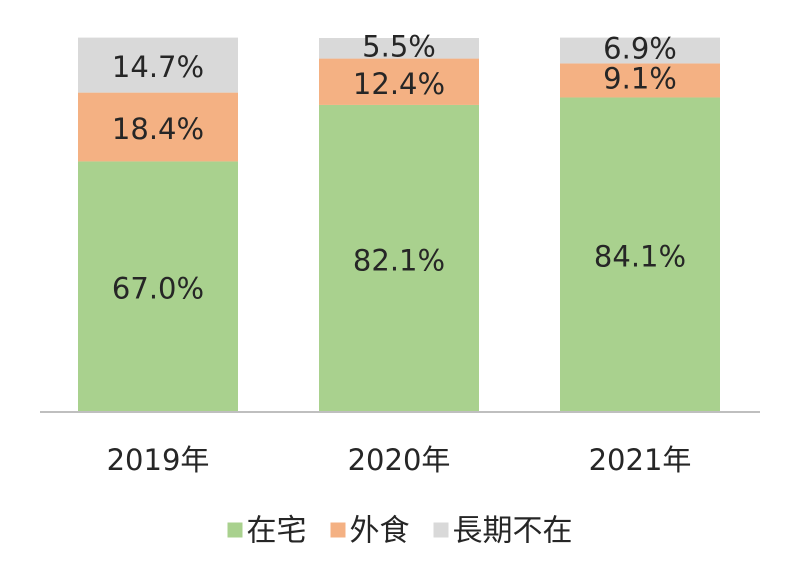 This screenshot has height=584, width=800. Describe the element at coordinates (158, 289) in the screenshot. I see `data-label-1-1: 67.0%` at that location.